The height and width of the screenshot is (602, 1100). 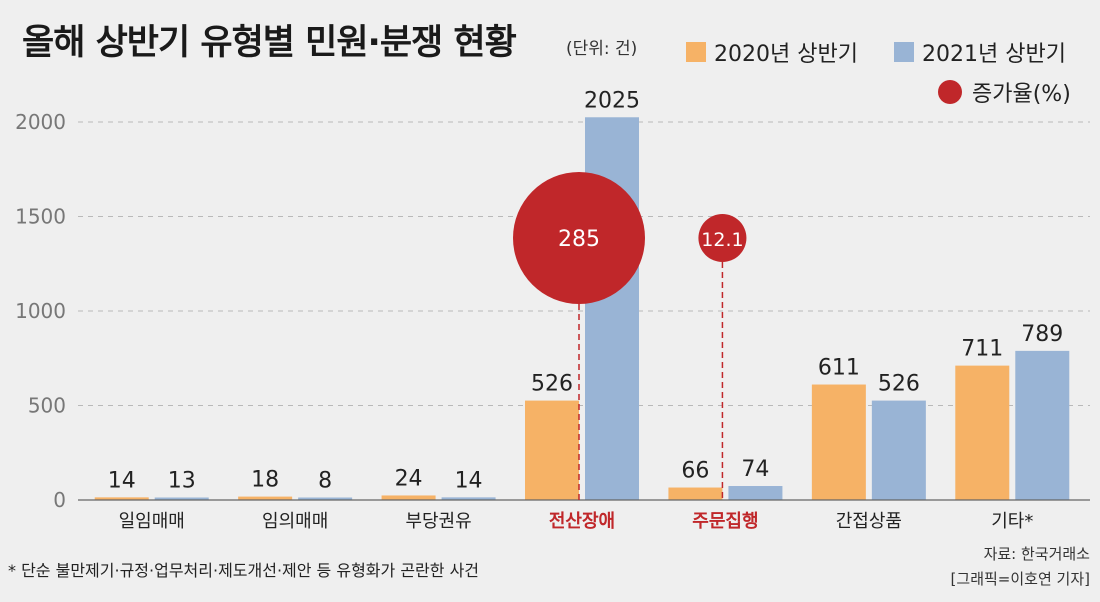 What do you see at coordinates (409, 478) in the screenshot?
I see `bar-value-label: 24` at bounding box center [409, 478].